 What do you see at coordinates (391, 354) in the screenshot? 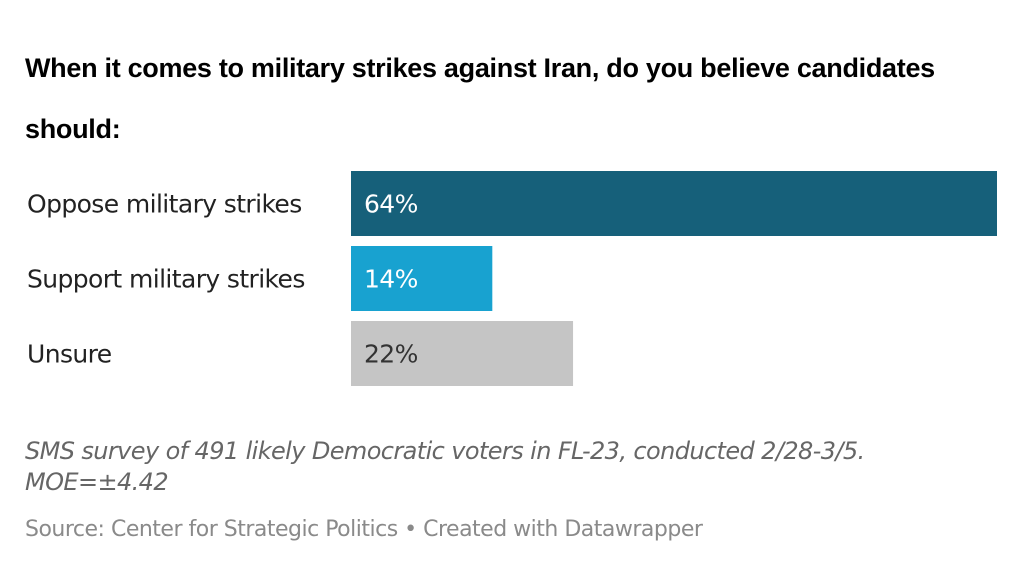
I see `data-label: 22%` at bounding box center [391, 354].